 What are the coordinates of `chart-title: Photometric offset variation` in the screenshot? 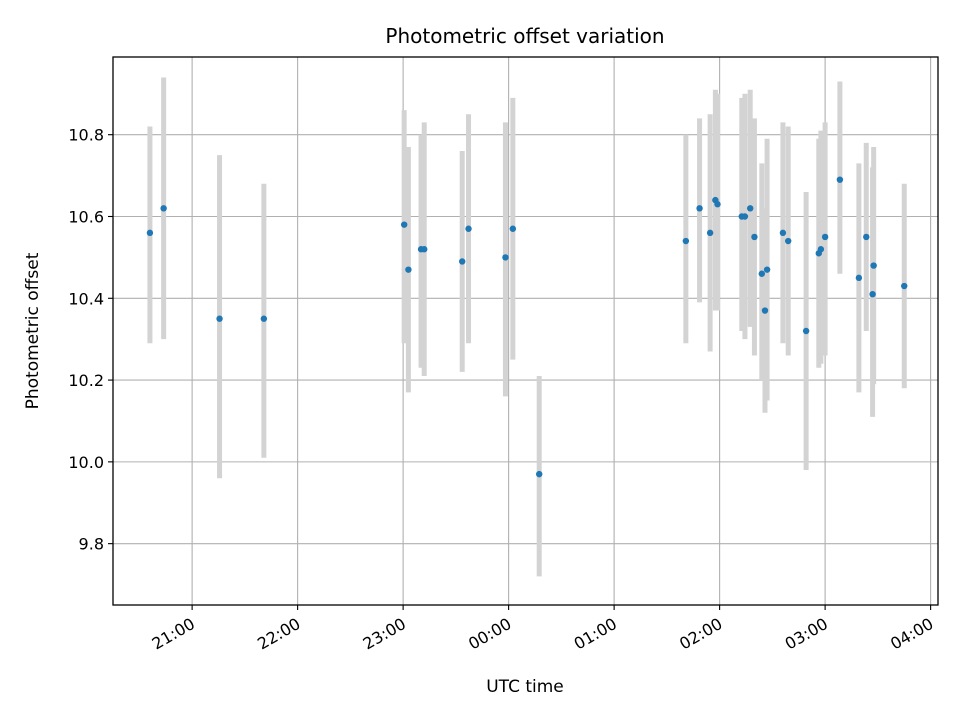 It's located at (524, 36).